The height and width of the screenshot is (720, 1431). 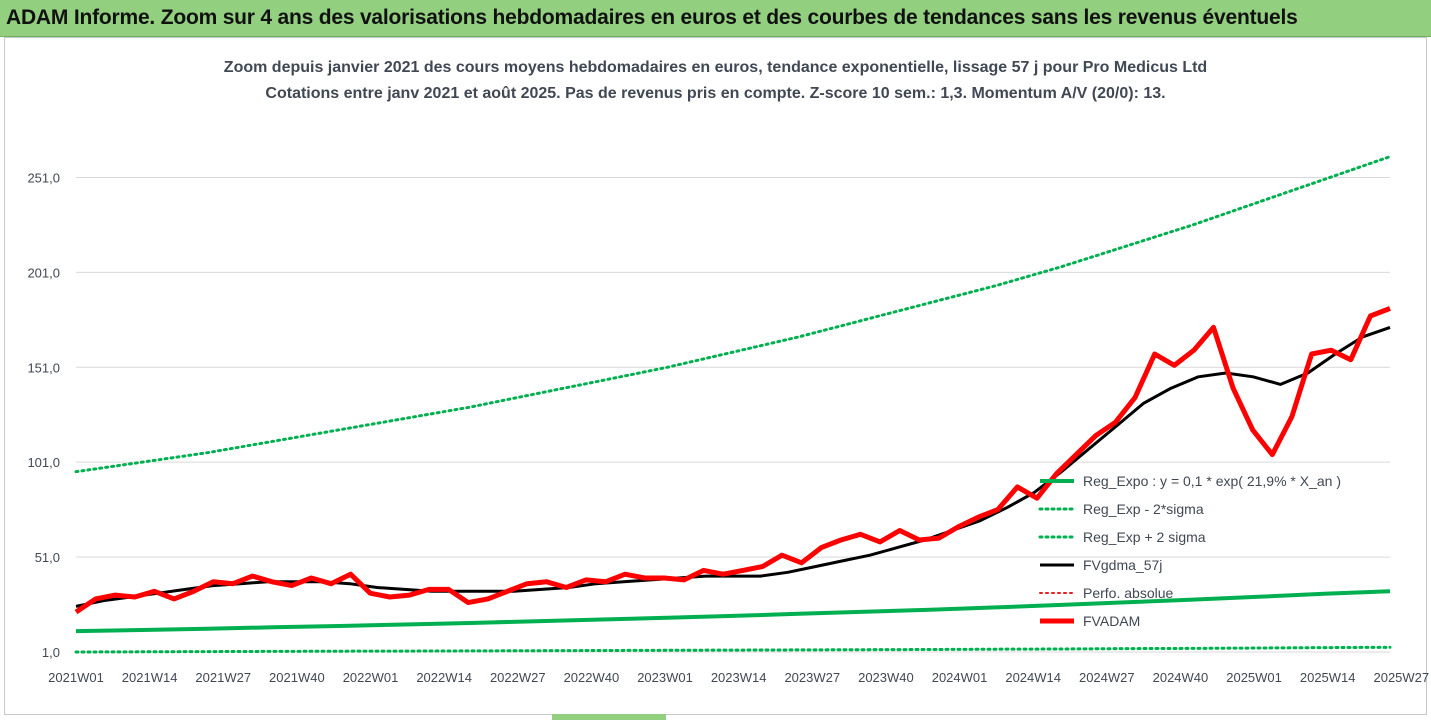 What do you see at coordinates (76, 677) in the screenshot?
I see `x-tick-label: 2021W01` at bounding box center [76, 677].